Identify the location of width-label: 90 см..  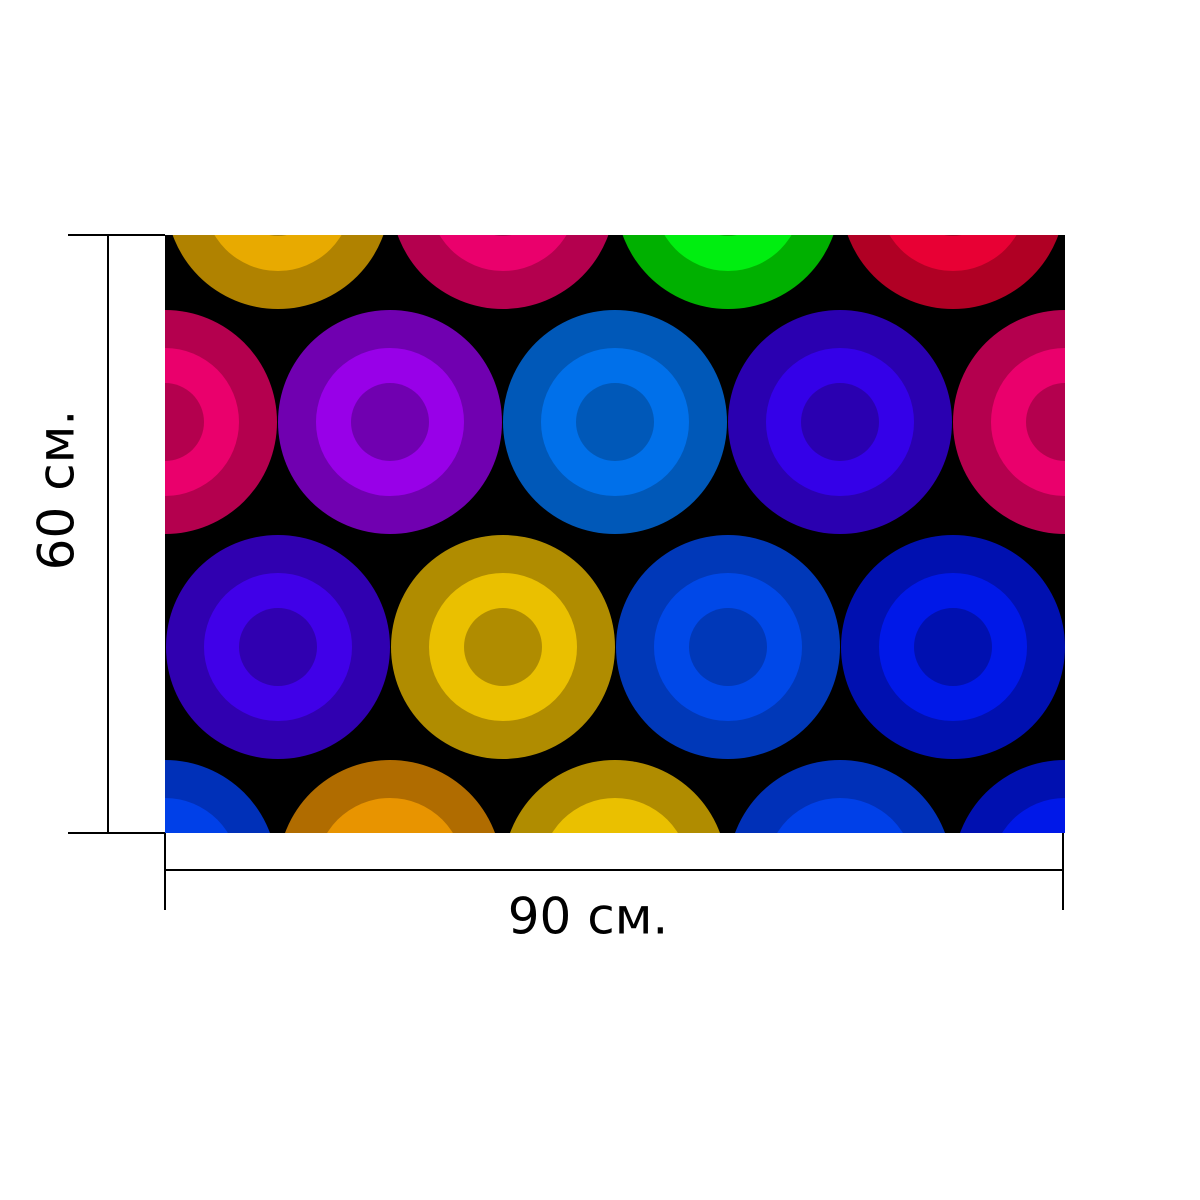
(588, 917).